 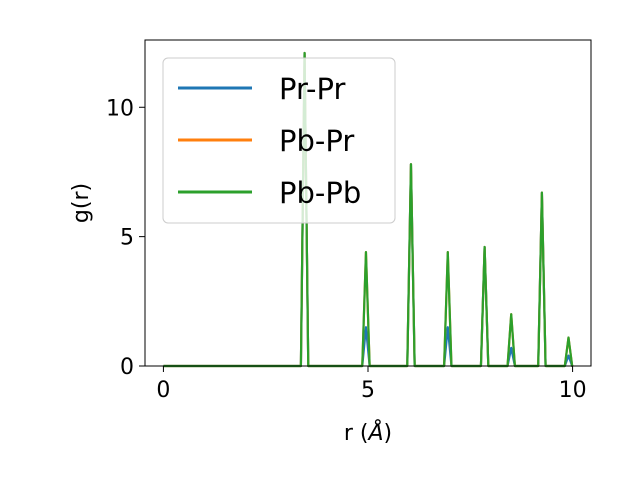 What do you see at coordinates (127, 238) in the screenshot?
I see `y-tick-label: 5` at bounding box center [127, 238].